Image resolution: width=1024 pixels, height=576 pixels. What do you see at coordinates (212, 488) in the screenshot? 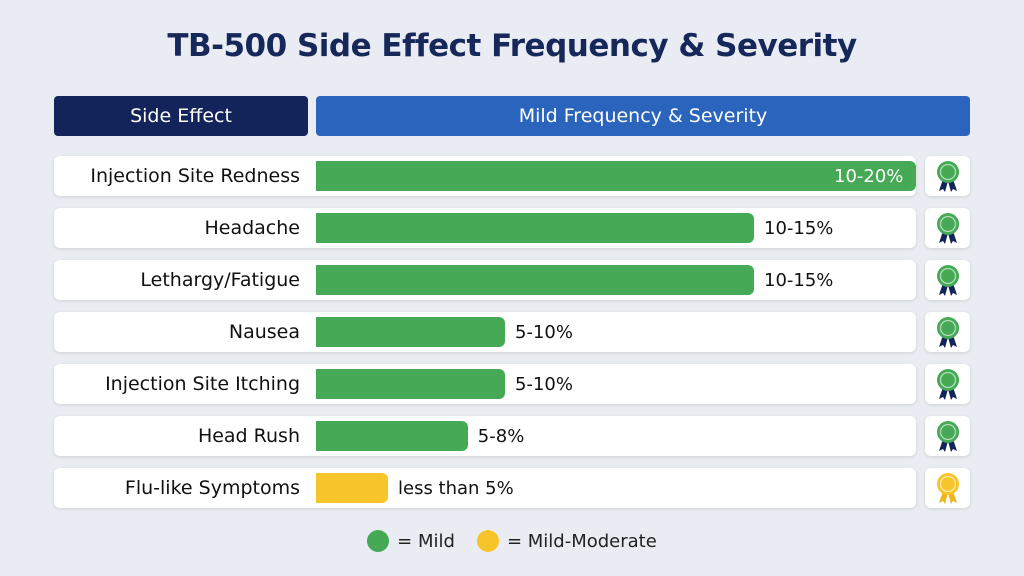
I see `side-effect-label: Flu-like Symptoms` at bounding box center [212, 488].